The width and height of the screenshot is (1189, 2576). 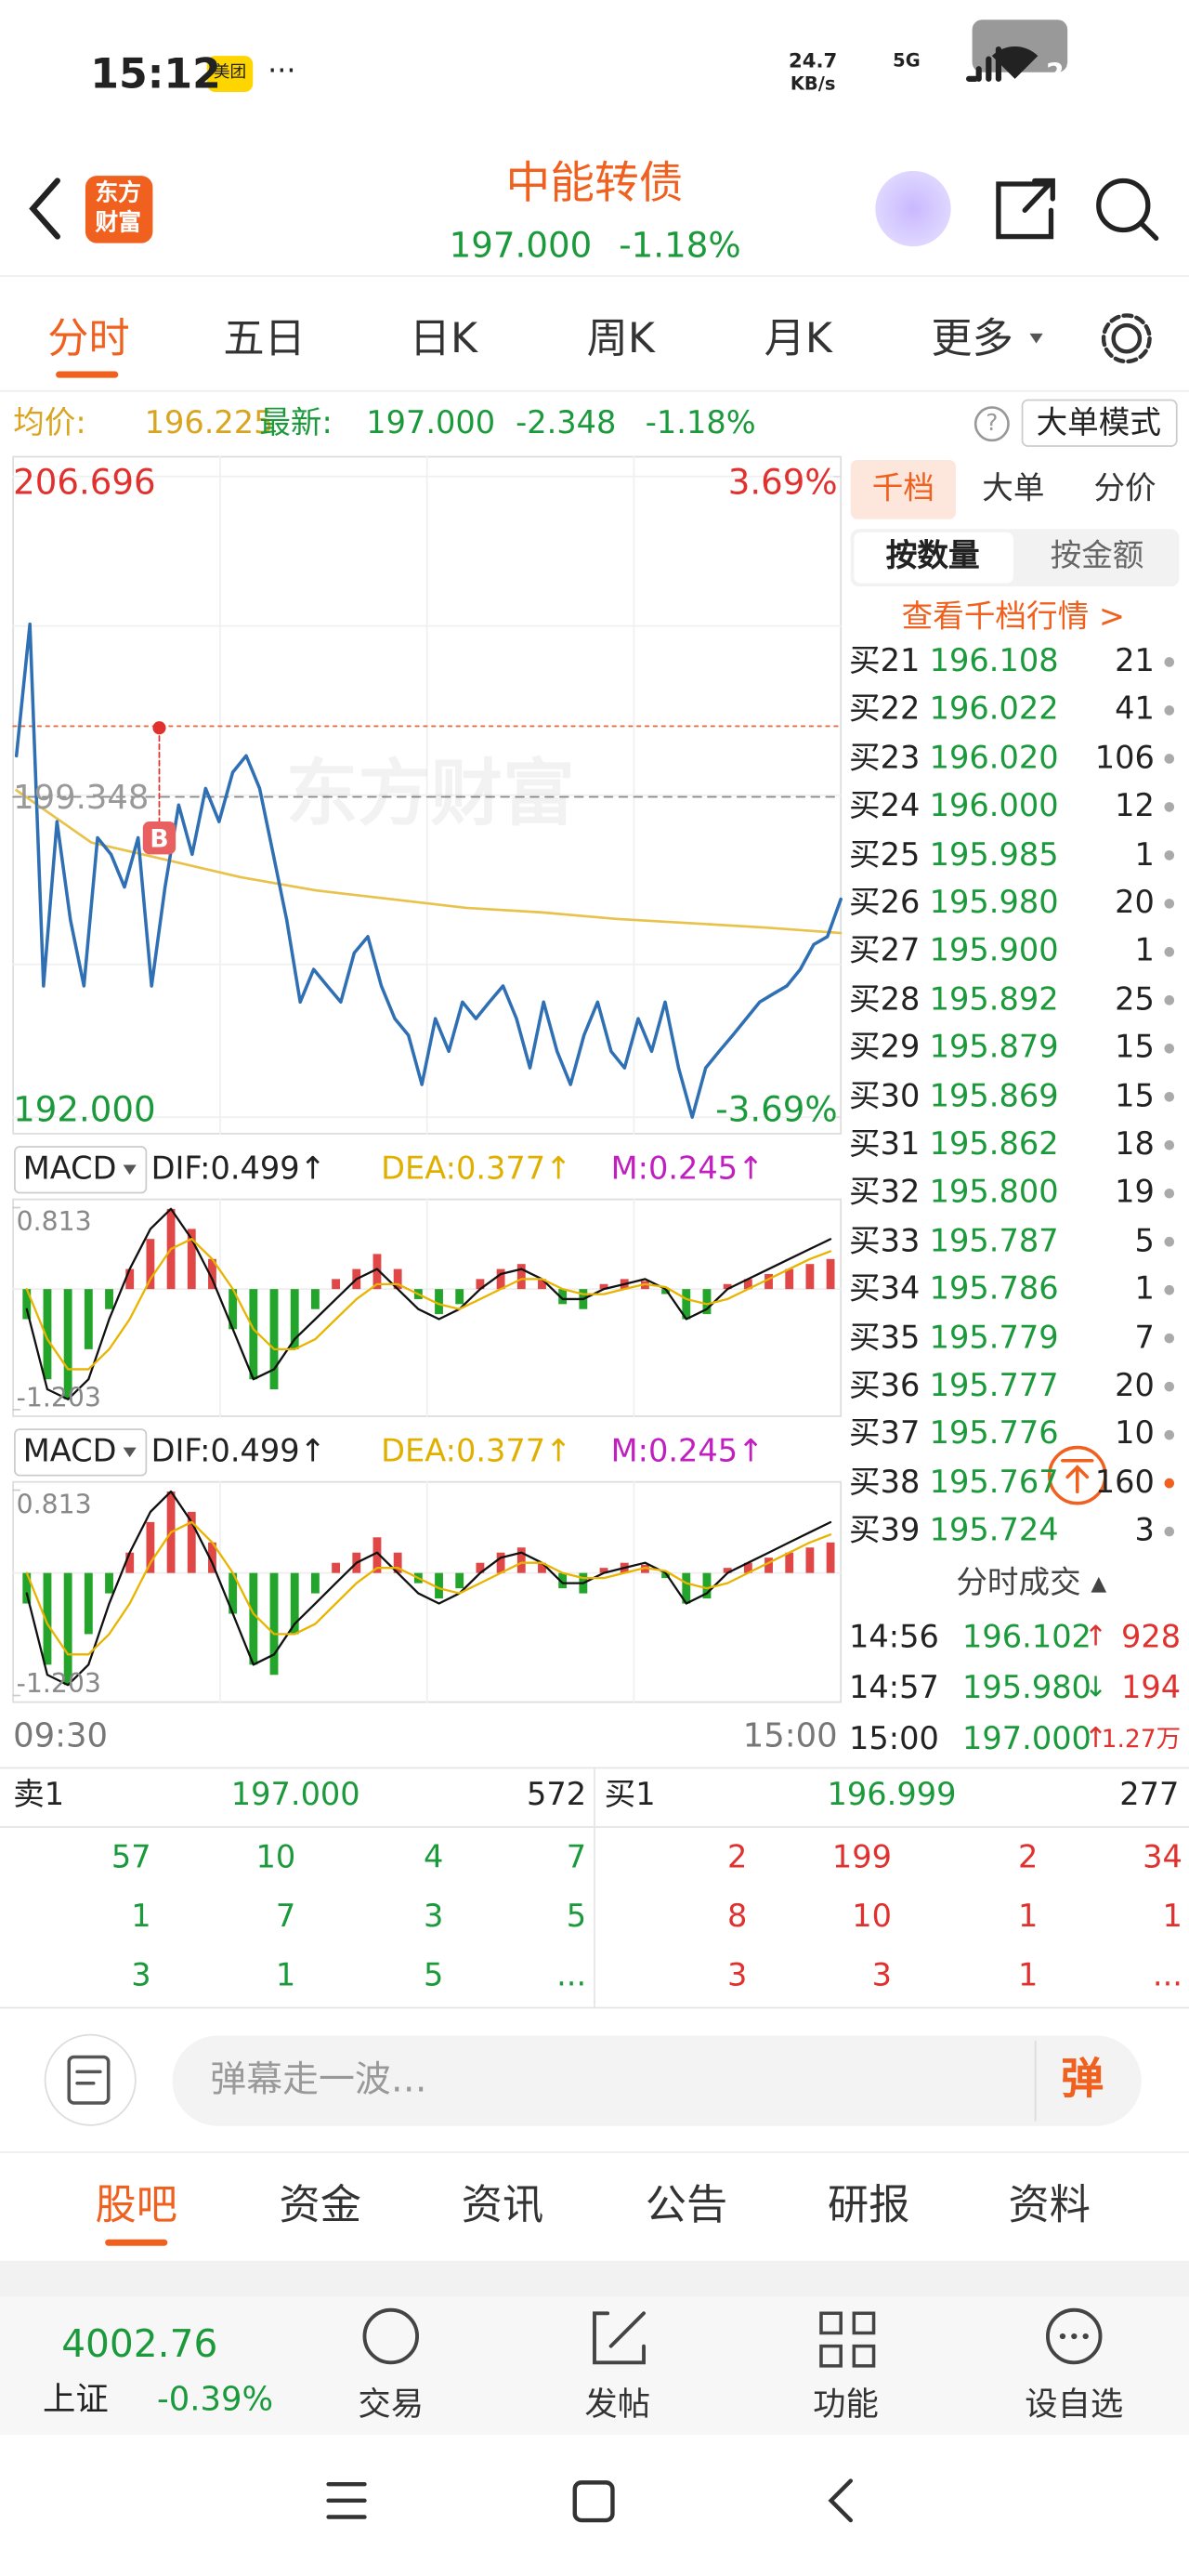 What do you see at coordinates (1135, 1433) in the screenshot?
I see `row-qty: 10` at bounding box center [1135, 1433].